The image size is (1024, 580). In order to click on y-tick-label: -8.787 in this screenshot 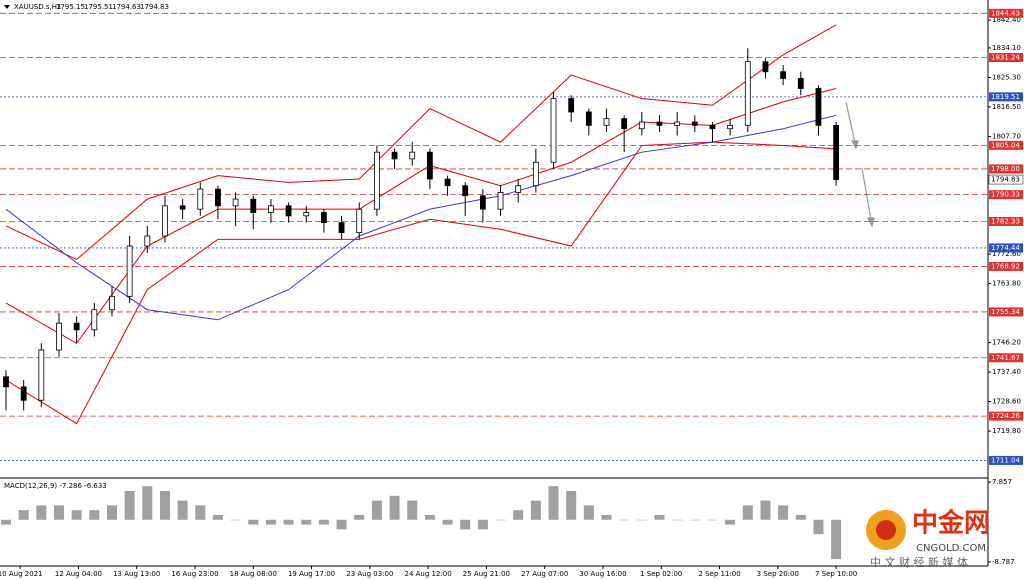, I will do `click(1003, 562)`.